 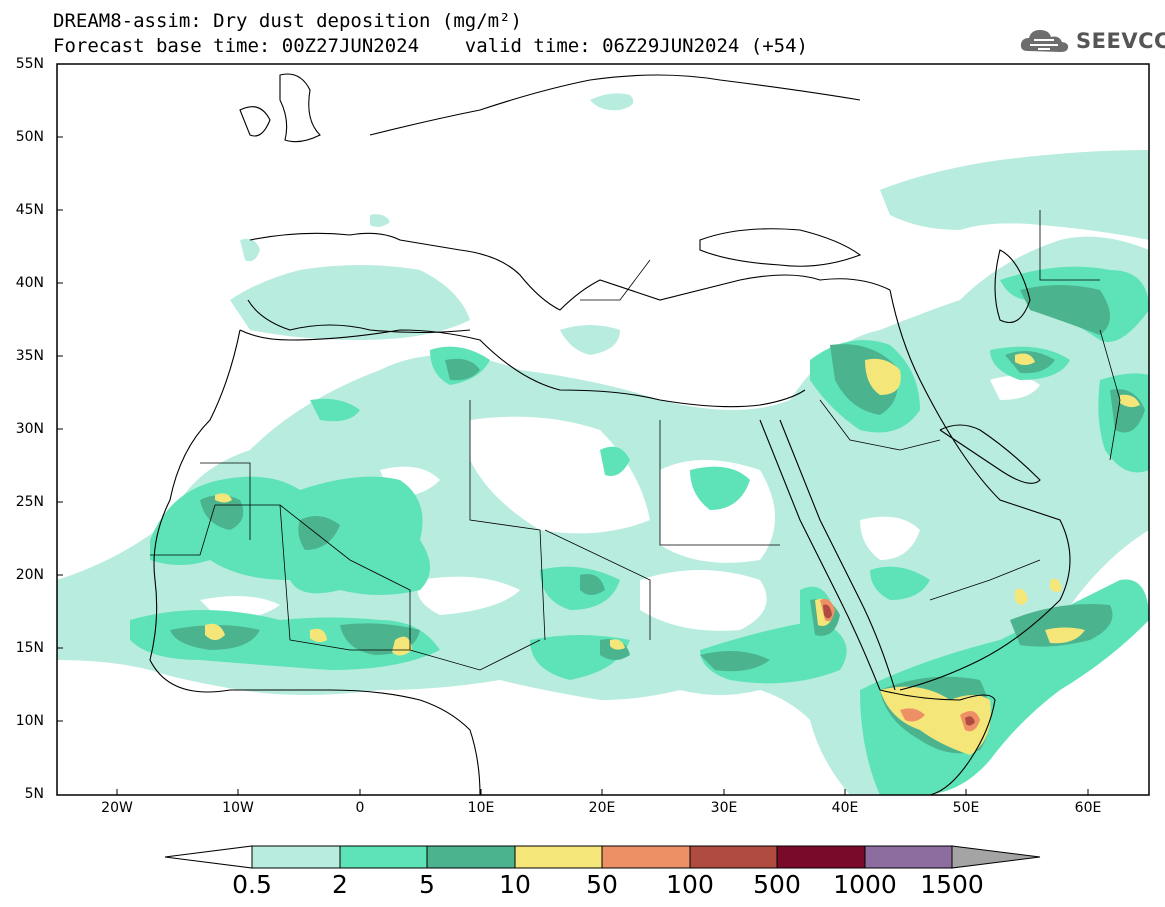 What do you see at coordinates (1120, 41) in the screenshot?
I see `logo-text: SEEVCCC` at bounding box center [1120, 41].